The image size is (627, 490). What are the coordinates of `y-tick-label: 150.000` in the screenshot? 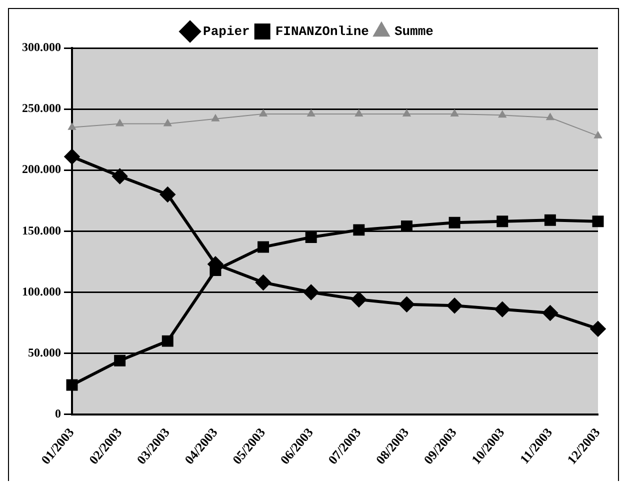 It's located at (41, 230).